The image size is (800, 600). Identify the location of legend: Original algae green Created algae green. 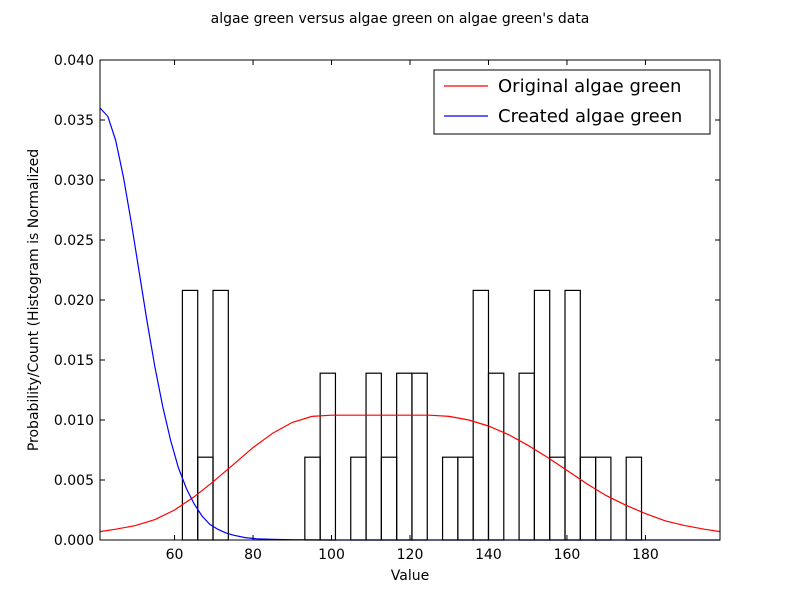
(572, 102).